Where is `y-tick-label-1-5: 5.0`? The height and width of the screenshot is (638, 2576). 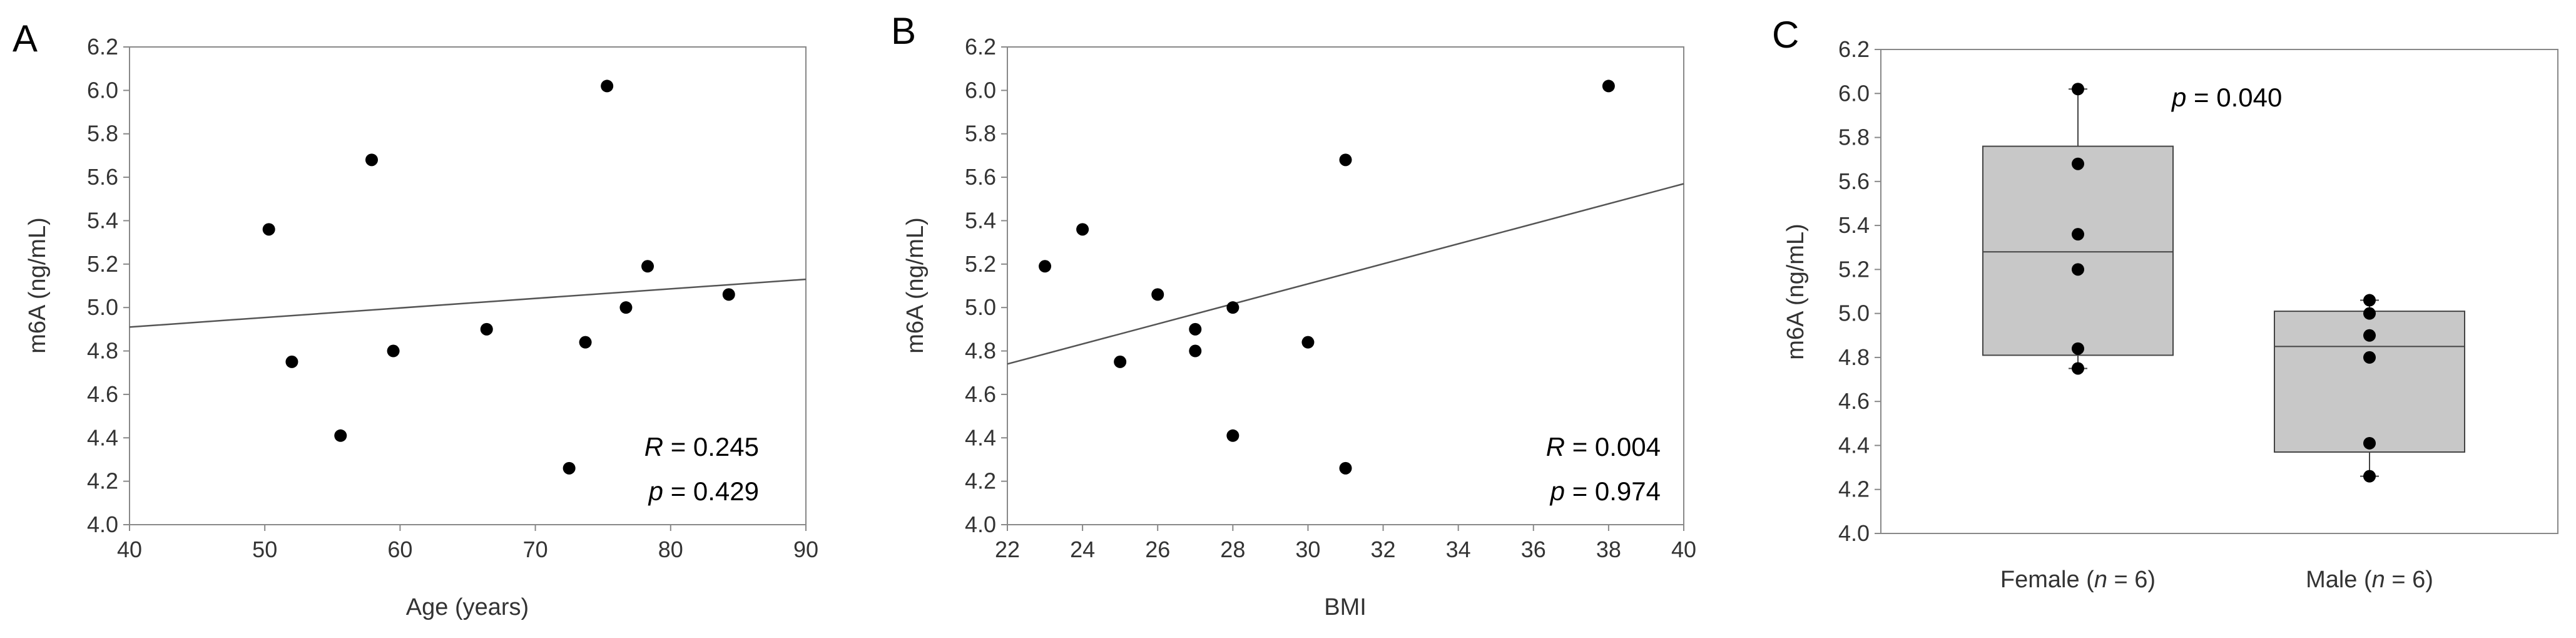
y-tick-label-1-5: 5.0 is located at coordinates (981, 307).